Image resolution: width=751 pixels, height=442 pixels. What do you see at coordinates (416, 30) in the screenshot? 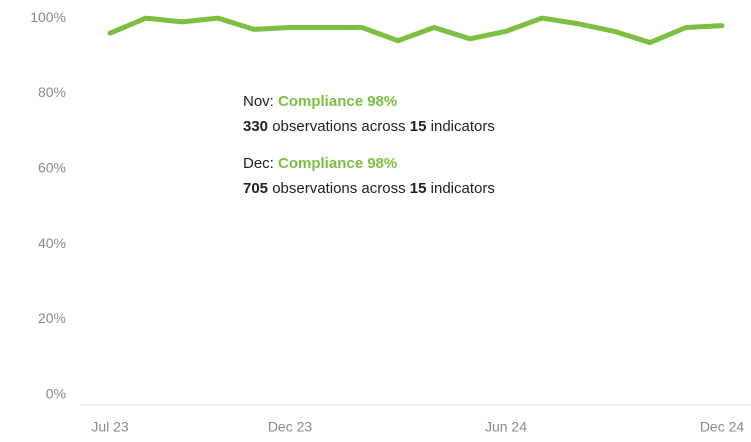
I see `line` at bounding box center [416, 30].